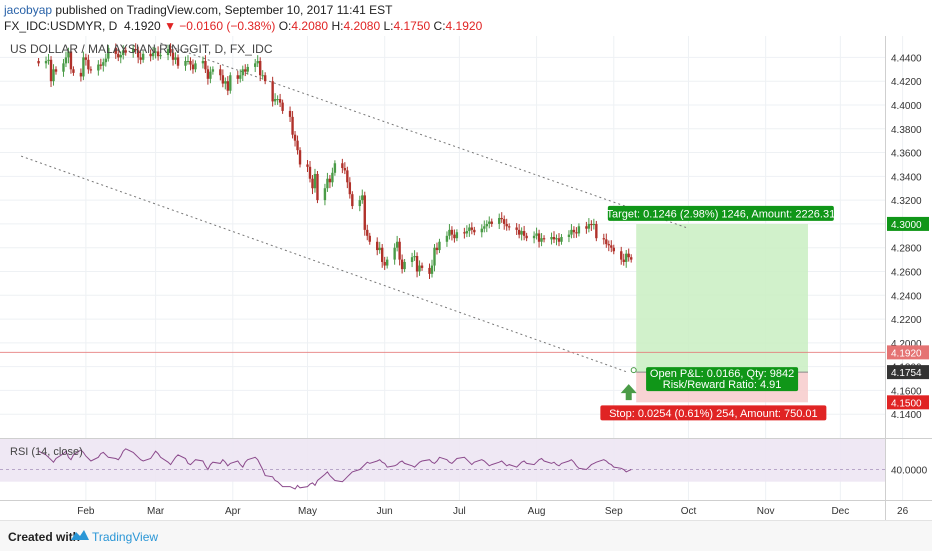 This screenshot has width=932, height=551. What do you see at coordinates (492, 511) in the screenshot?
I see `time-axis: Feb Mar Apr May Jun Jul Aug Sep Oct Nov Dec 26` at bounding box center [492, 511].